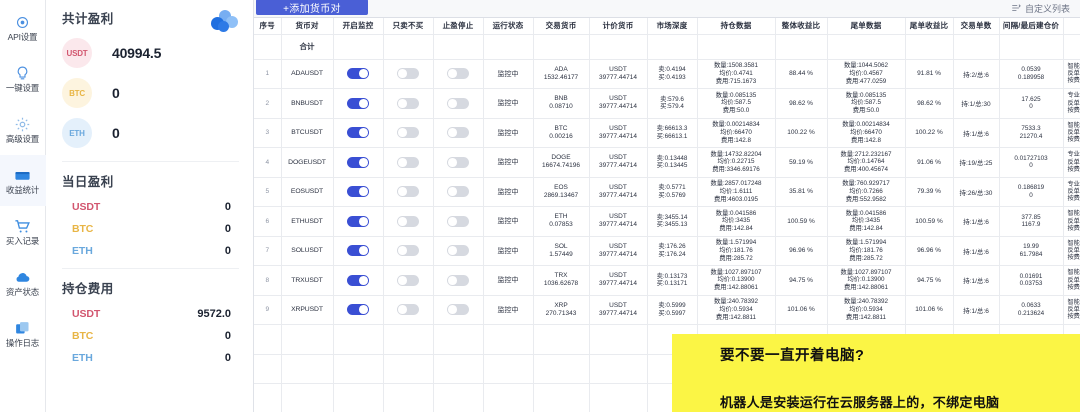 This screenshot has height=412, width=1080. What do you see at coordinates (307, 162) in the screenshot?
I see `row-pair: DOGEUSDT` at bounding box center [307, 162].